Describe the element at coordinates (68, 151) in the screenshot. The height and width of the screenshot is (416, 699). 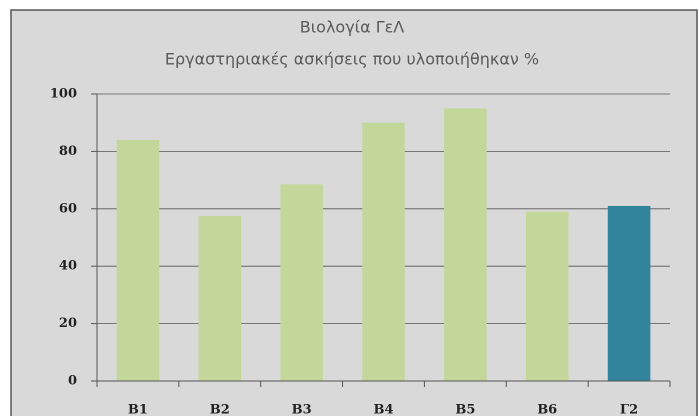
I see `y-tick-label: 80` at that location.